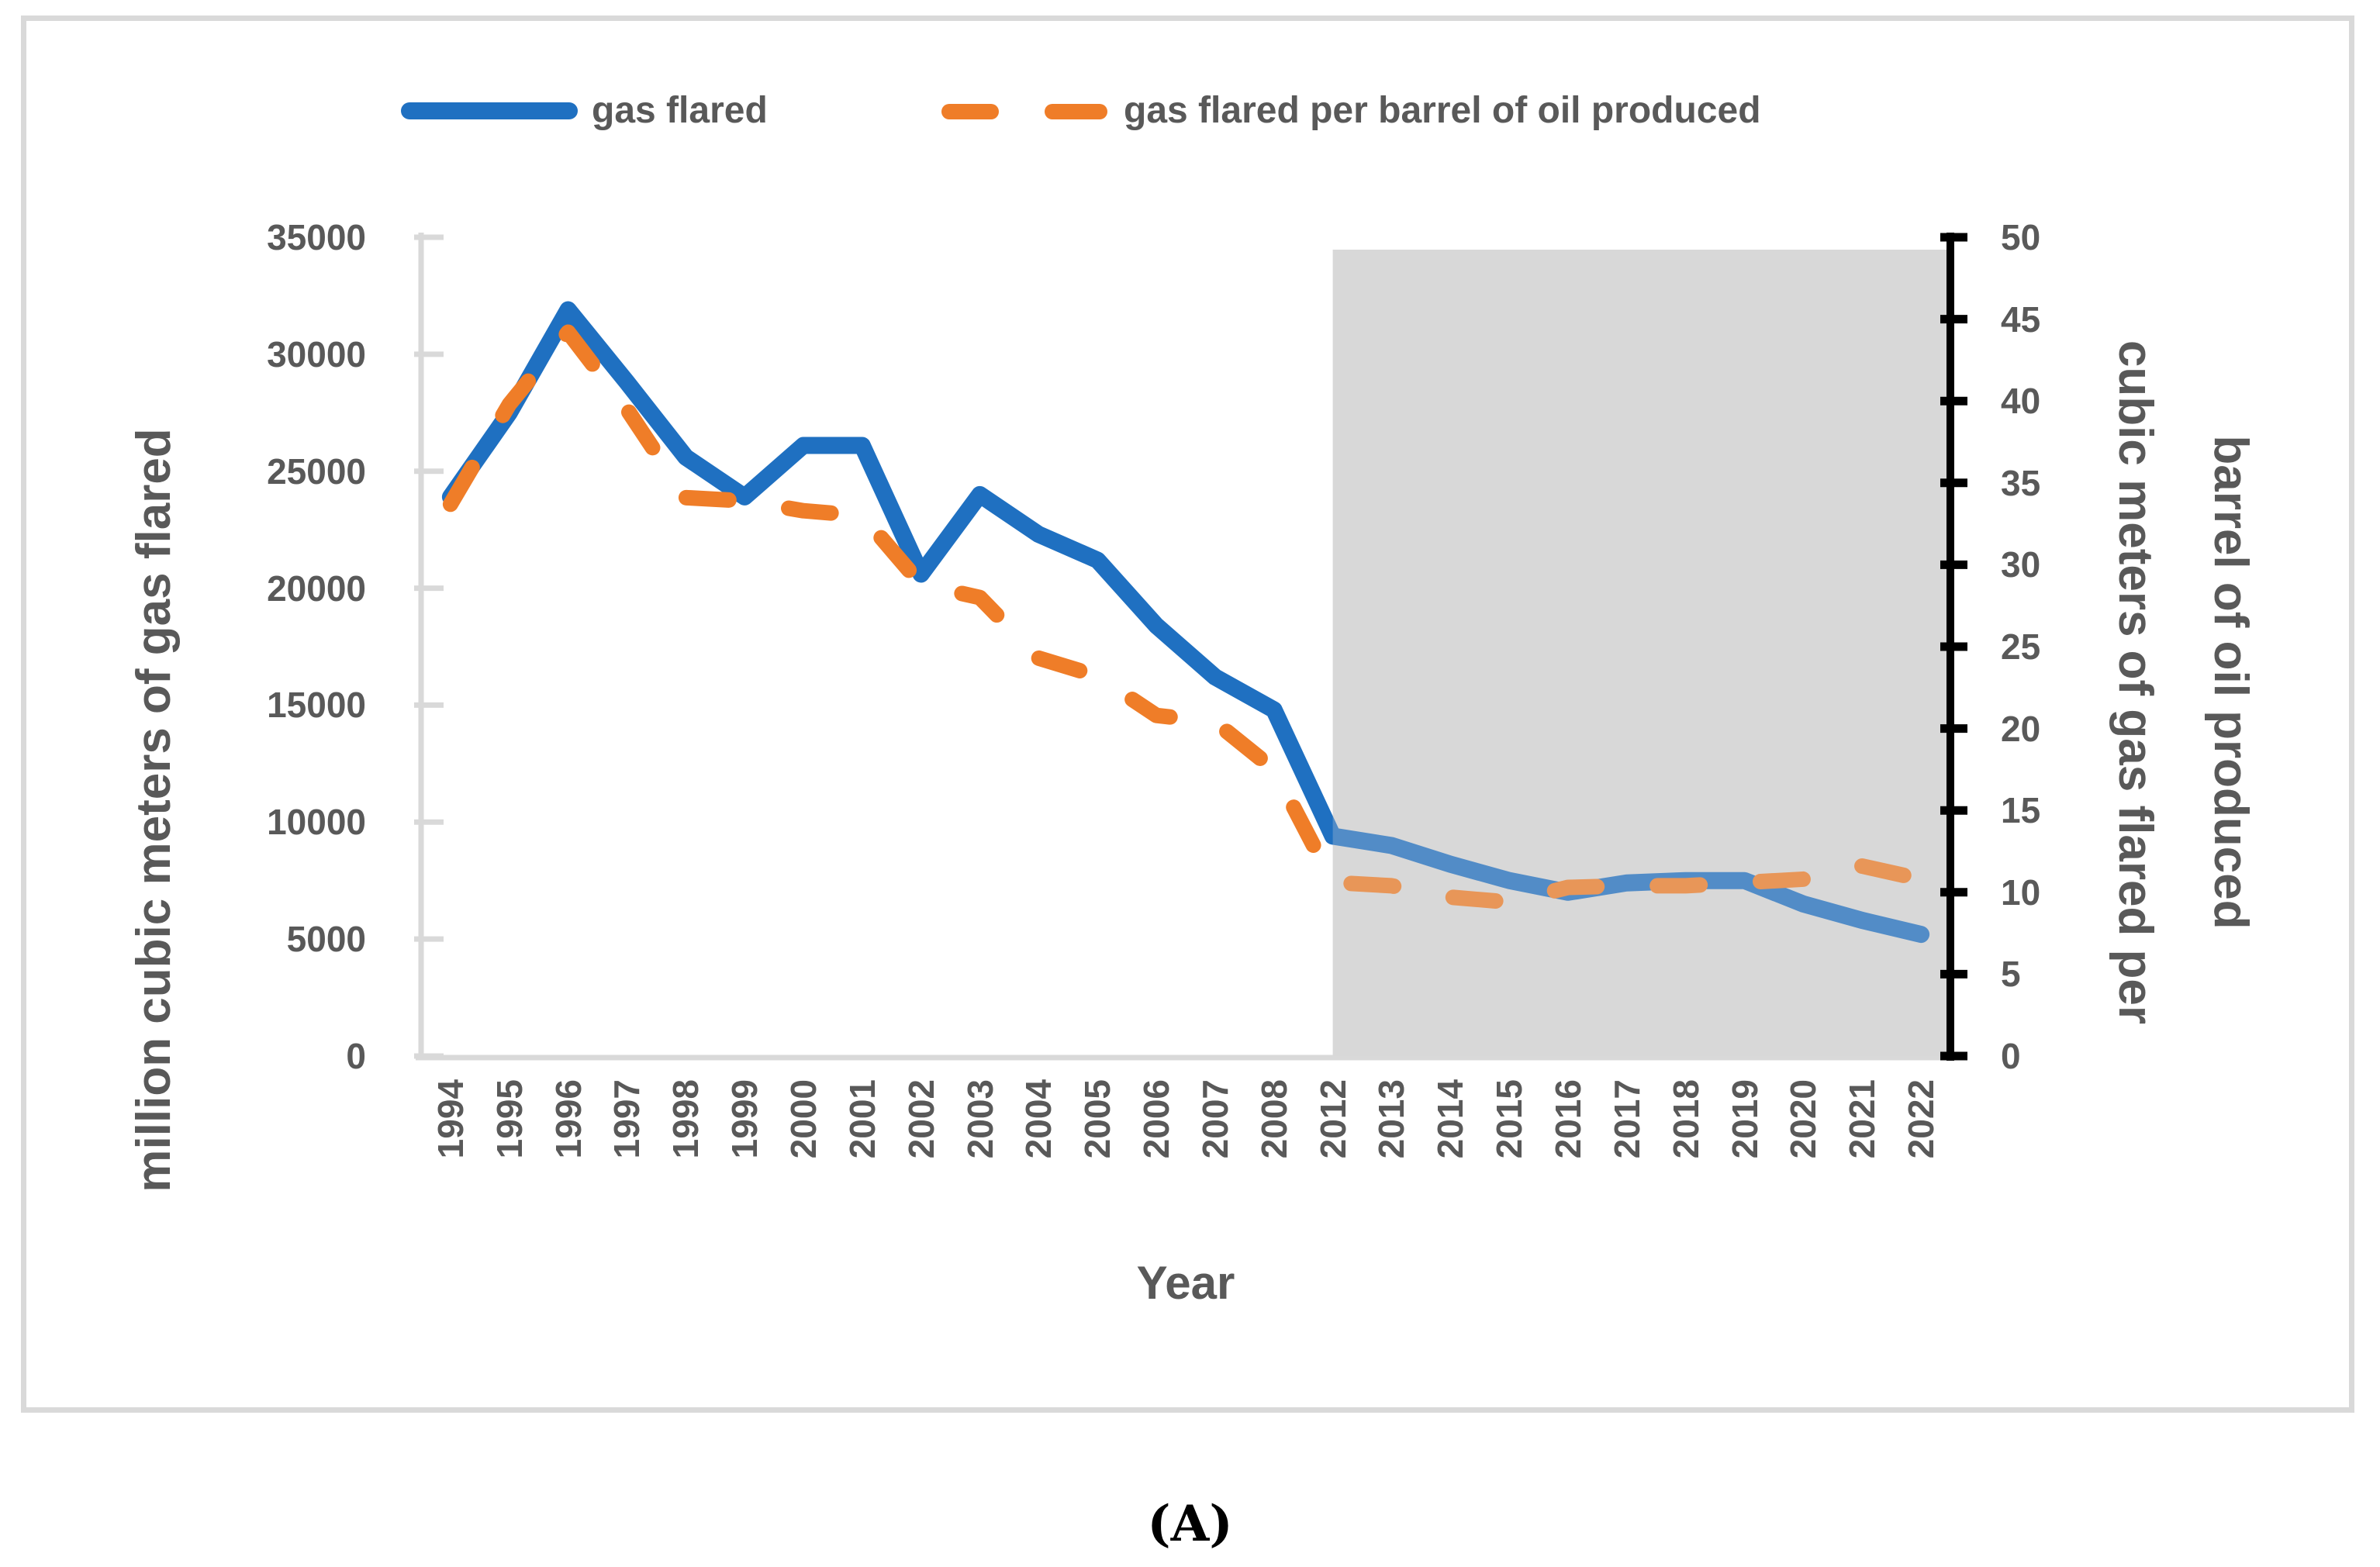 The height and width of the screenshot is (1567, 2380). Describe the element at coordinates (2021, 319) in the screenshot. I see `y-right-tick-label: 45` at that location.